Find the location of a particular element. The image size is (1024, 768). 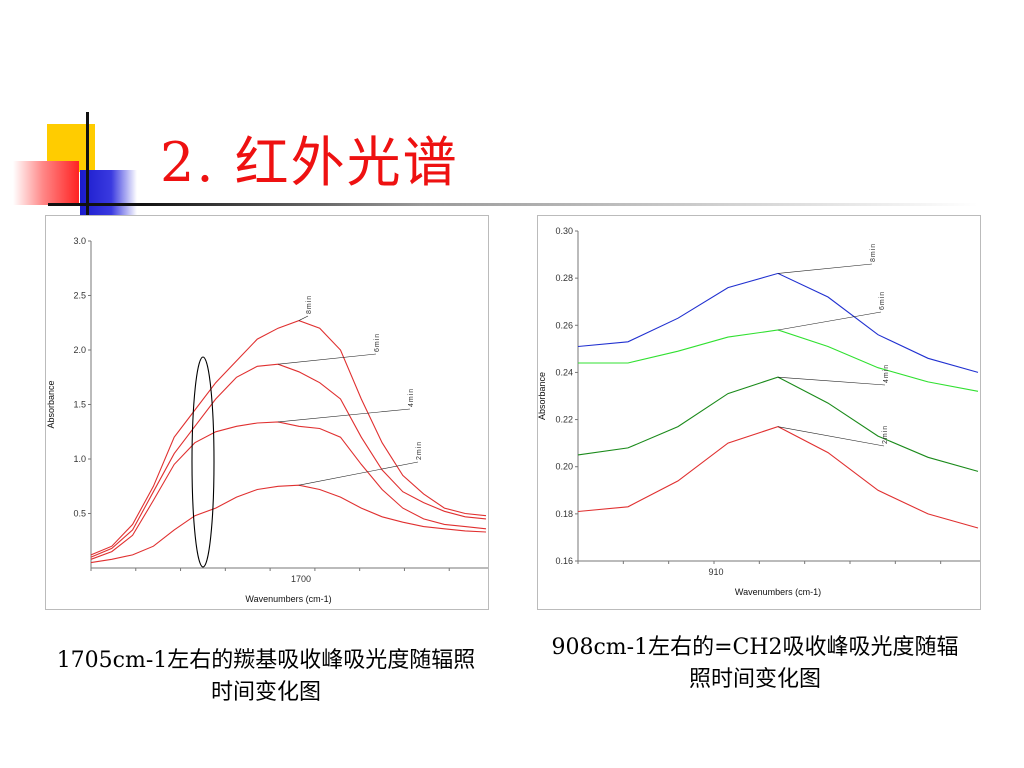

y-tick-label: 0.24 is located at coordinates (564, 372).